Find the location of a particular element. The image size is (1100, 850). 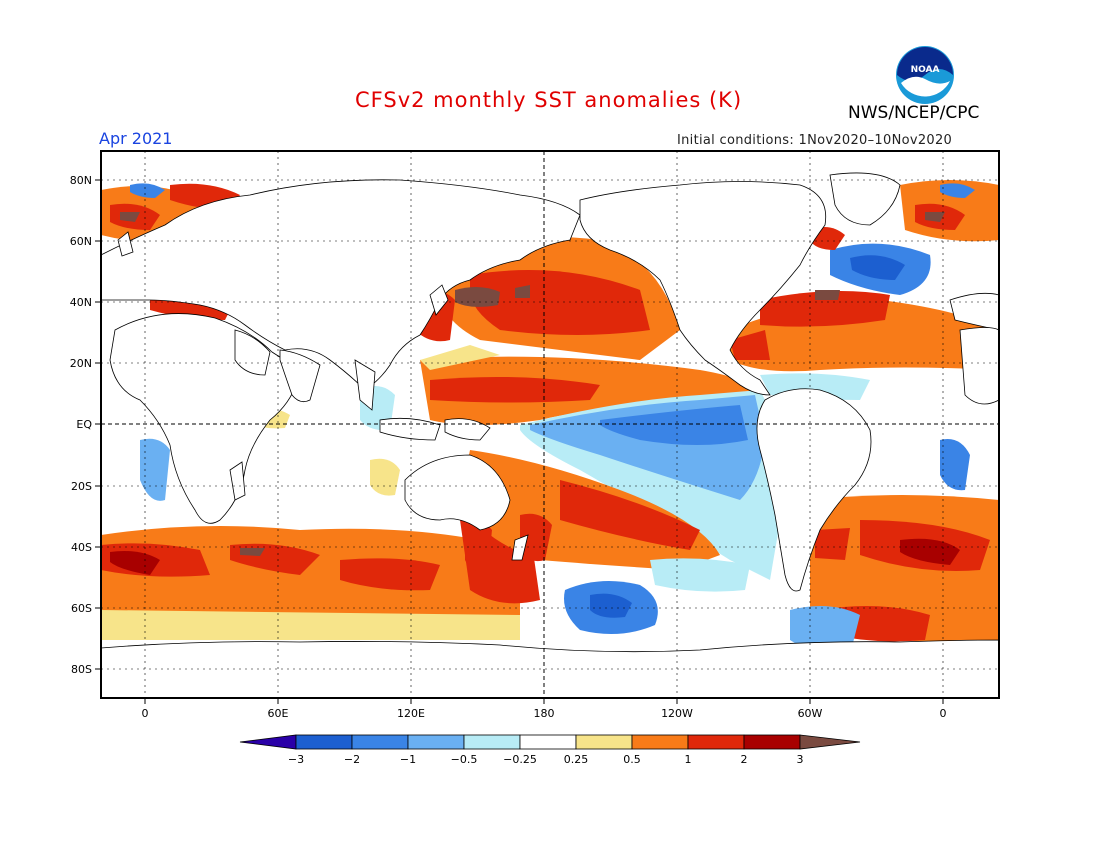

organization-label: NWS/NCEP/CPC is located at coordinates (914, 113).